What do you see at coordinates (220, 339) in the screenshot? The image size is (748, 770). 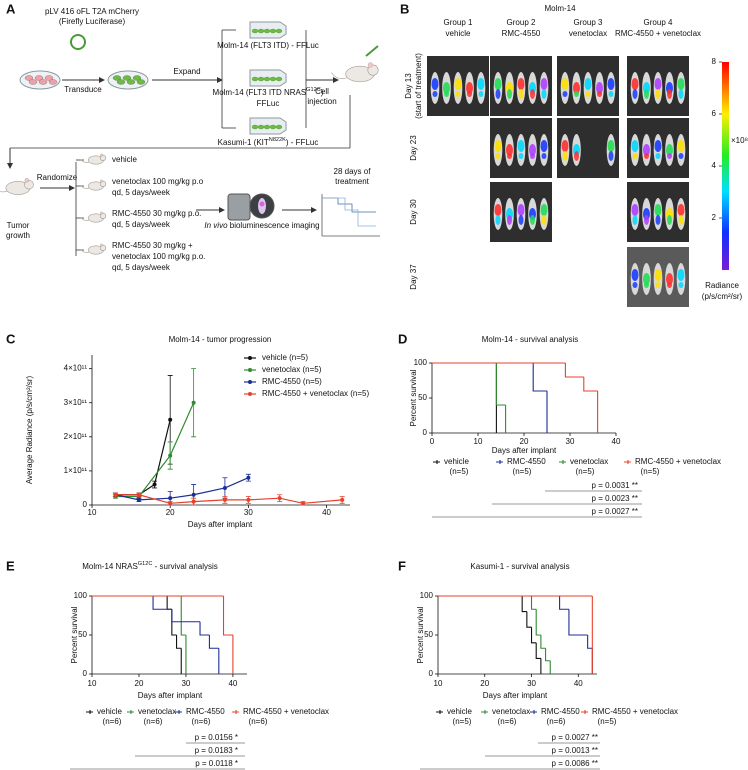 I see `chart-title: Molm-14 - tumor progression` at bounding box center [220, 339].